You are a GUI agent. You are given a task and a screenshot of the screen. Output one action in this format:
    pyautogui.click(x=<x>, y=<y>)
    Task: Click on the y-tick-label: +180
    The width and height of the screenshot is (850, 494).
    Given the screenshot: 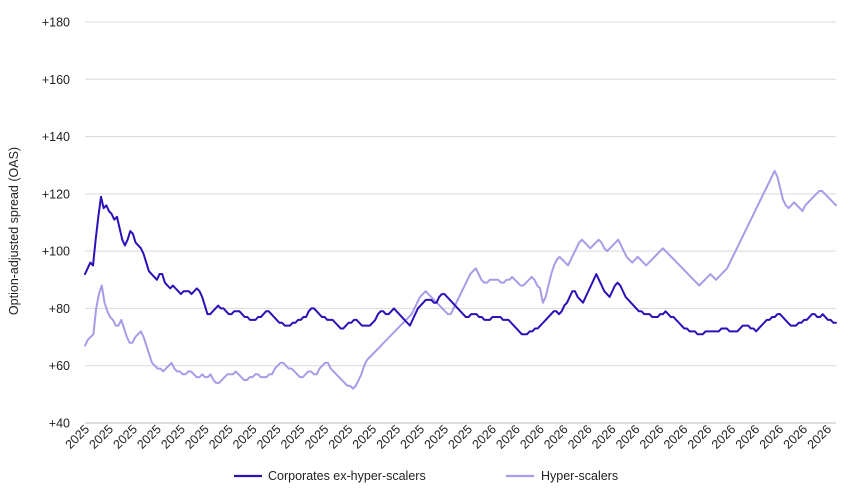 What is the action you would take?
    pyautogui.click(x=56, y=23)
    